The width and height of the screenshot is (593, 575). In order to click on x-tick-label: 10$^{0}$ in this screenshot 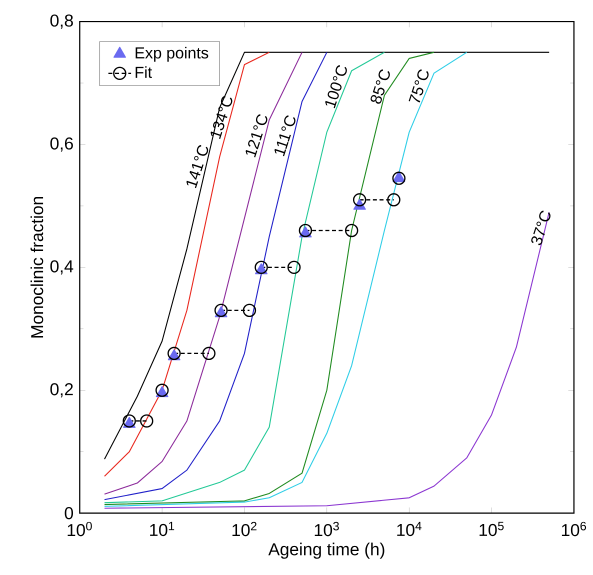, I will do `click(80, 529)`.